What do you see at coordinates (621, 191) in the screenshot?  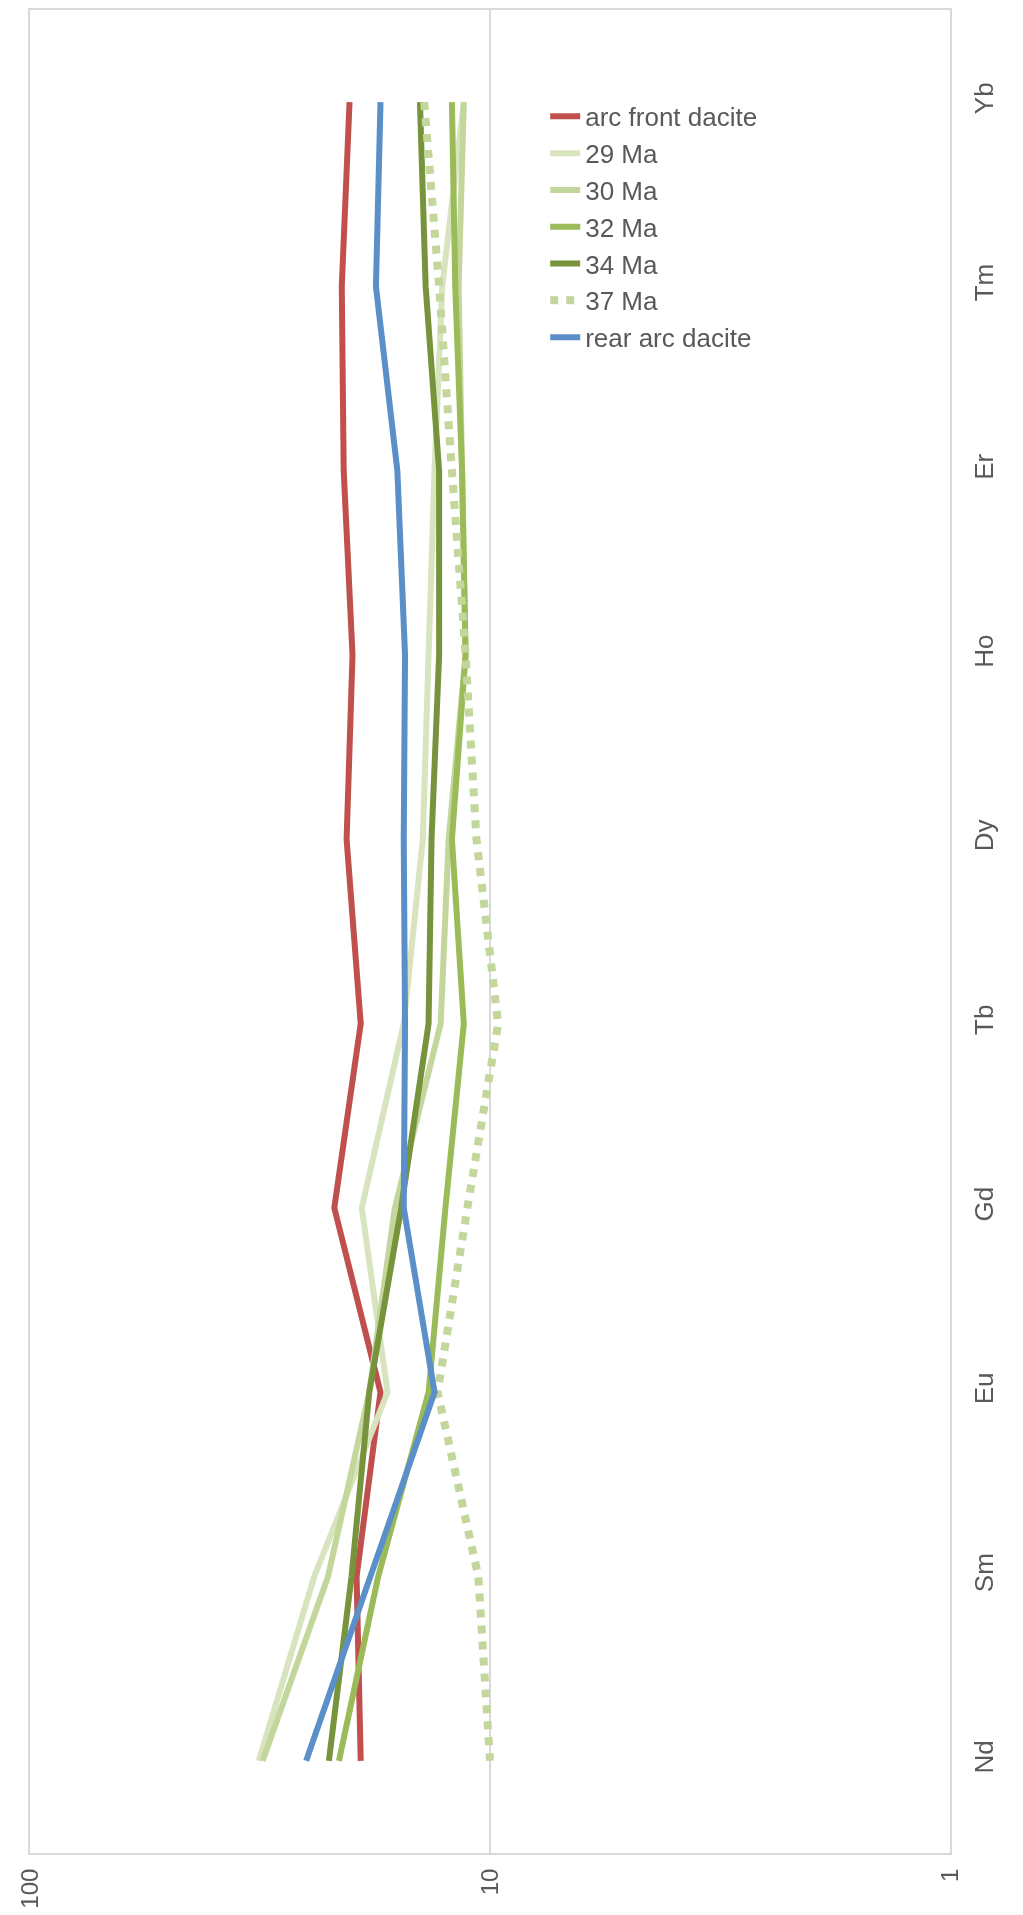 I see `legend-label: 30 Ma` at bounding box center [621, 191].